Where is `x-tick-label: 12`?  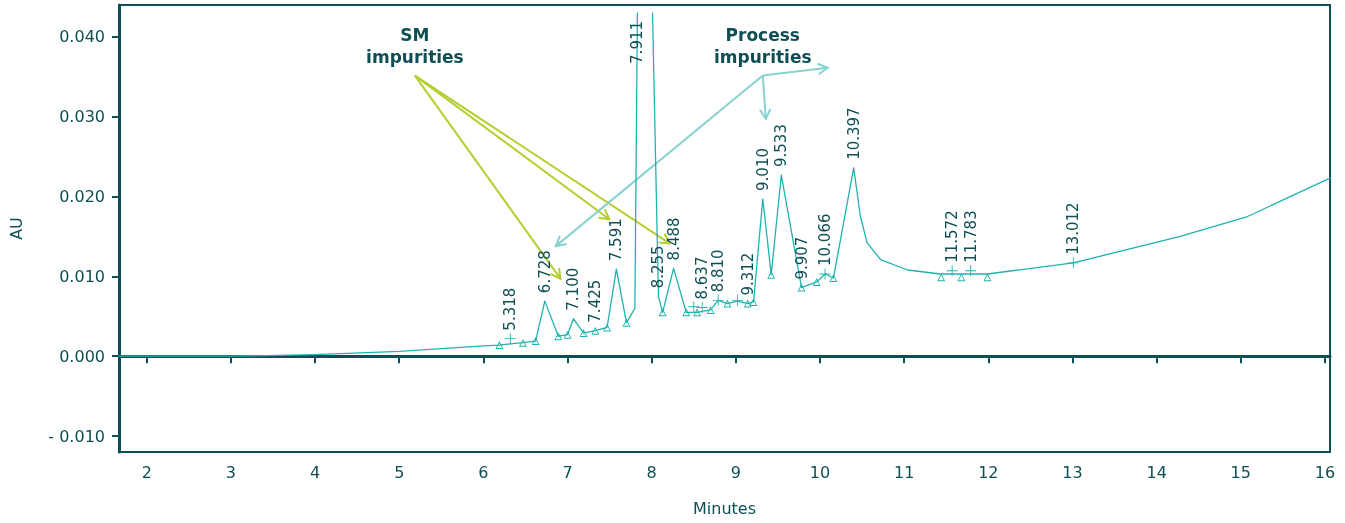 x-tick-label: 12 is located at coordinates (988, 472).